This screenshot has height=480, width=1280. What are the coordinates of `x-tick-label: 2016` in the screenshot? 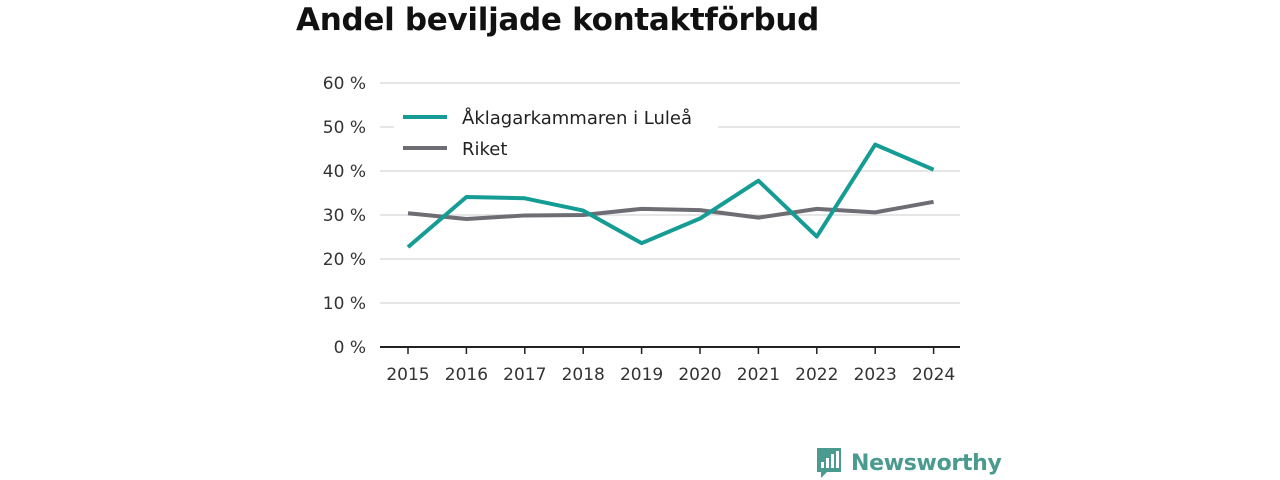 It's located at (466, 375).